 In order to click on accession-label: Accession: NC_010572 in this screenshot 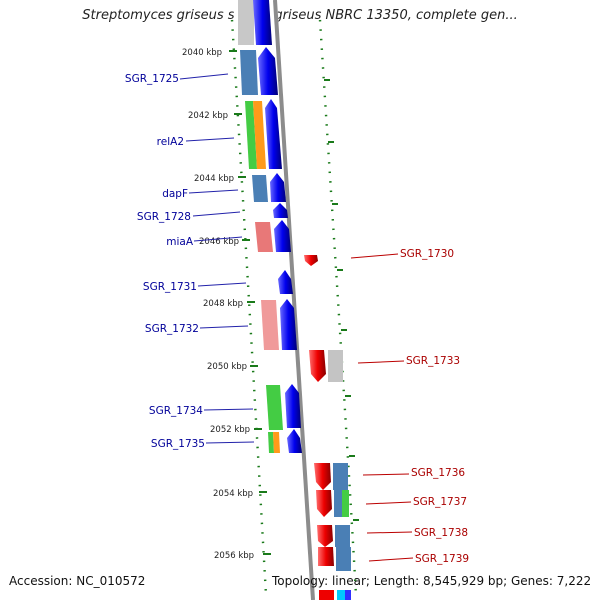, I will do `click(77, 581)`.